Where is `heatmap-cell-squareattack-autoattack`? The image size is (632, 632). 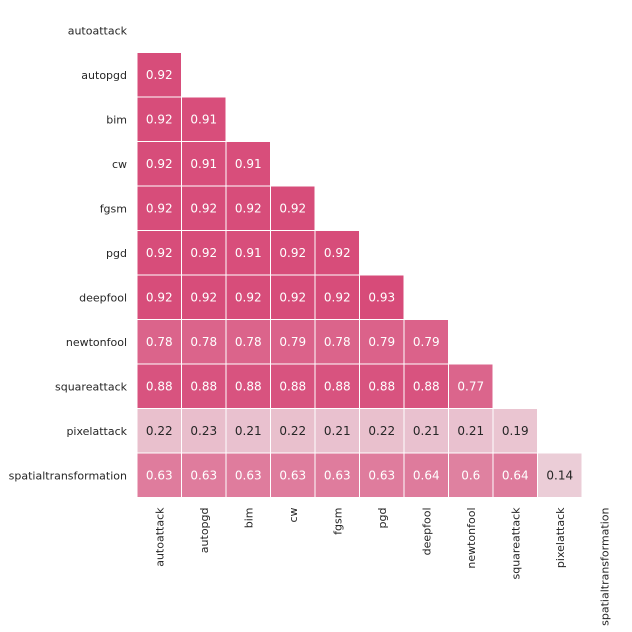
heatmap-cell-squareattack-autoattack is located at coordinates (159, 386).